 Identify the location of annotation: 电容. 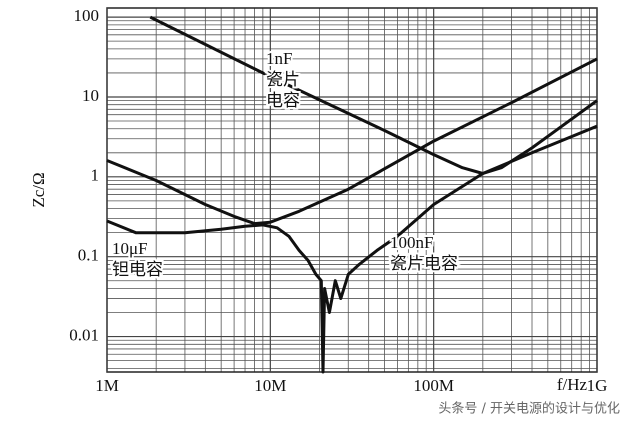
(283, 100).